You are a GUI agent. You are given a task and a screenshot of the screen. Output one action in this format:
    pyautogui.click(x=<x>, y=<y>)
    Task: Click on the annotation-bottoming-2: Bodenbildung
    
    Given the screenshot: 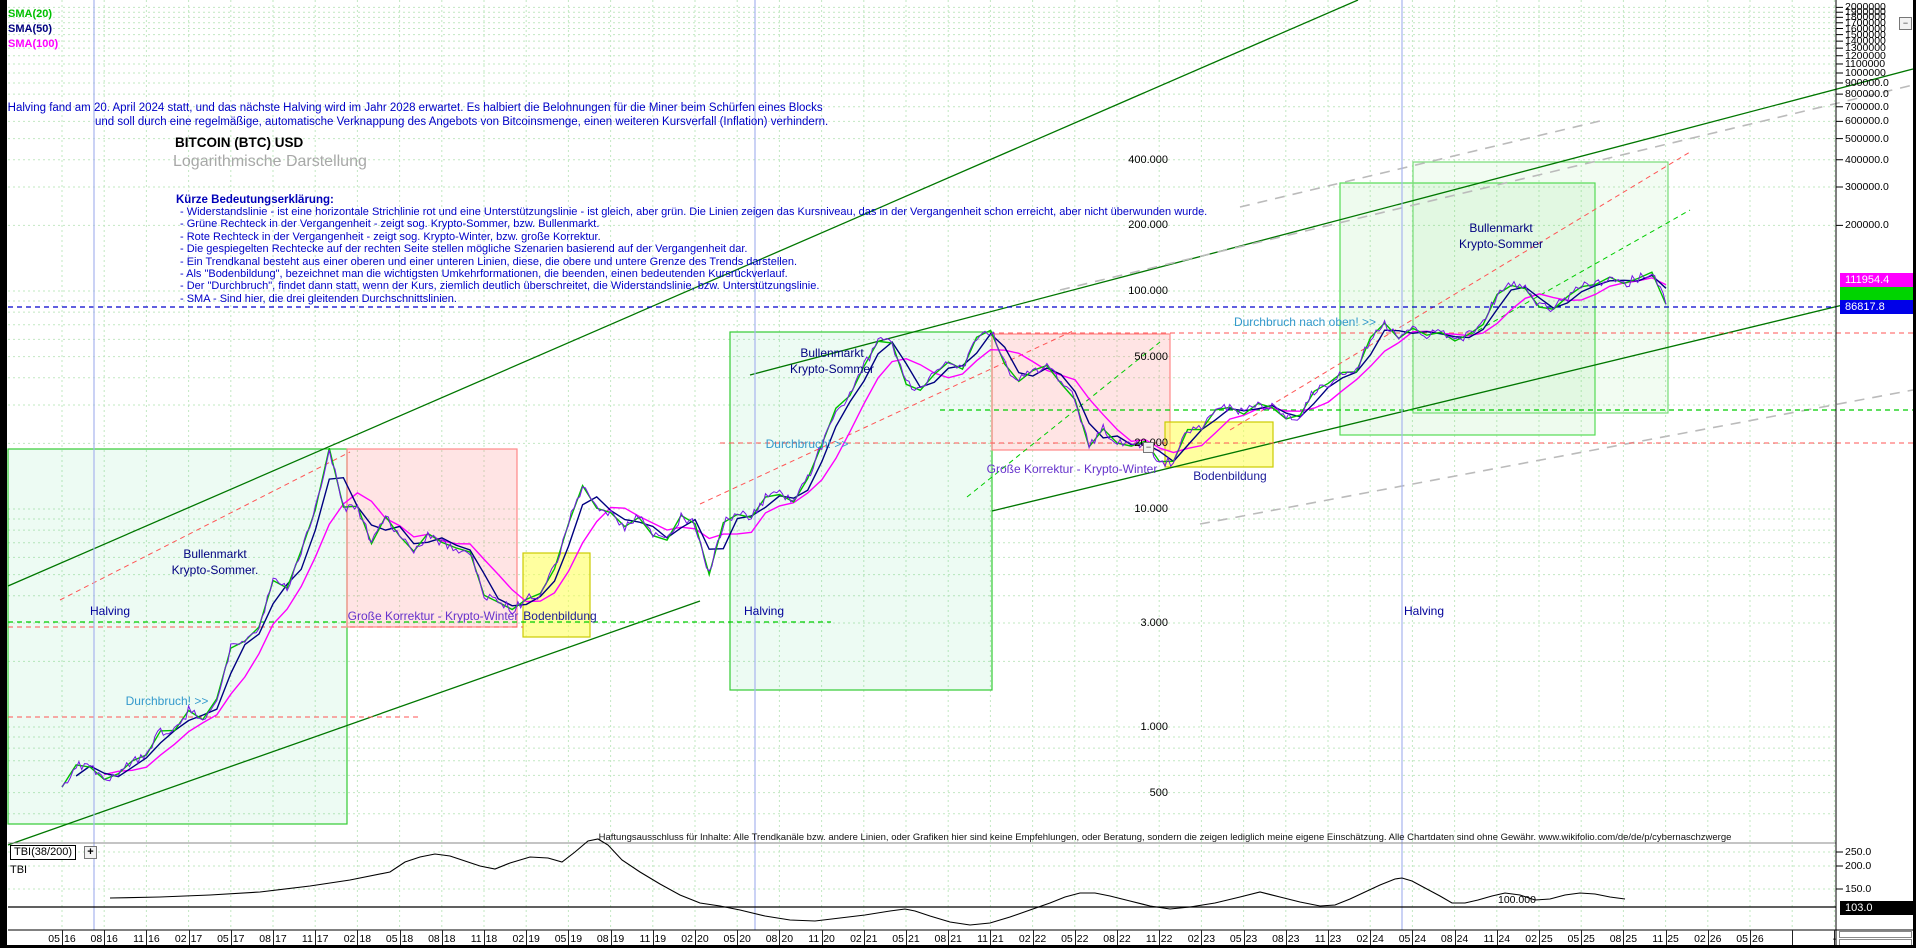 What is the action you would take?
    pyautogui.click(x=1230, y=476)
    